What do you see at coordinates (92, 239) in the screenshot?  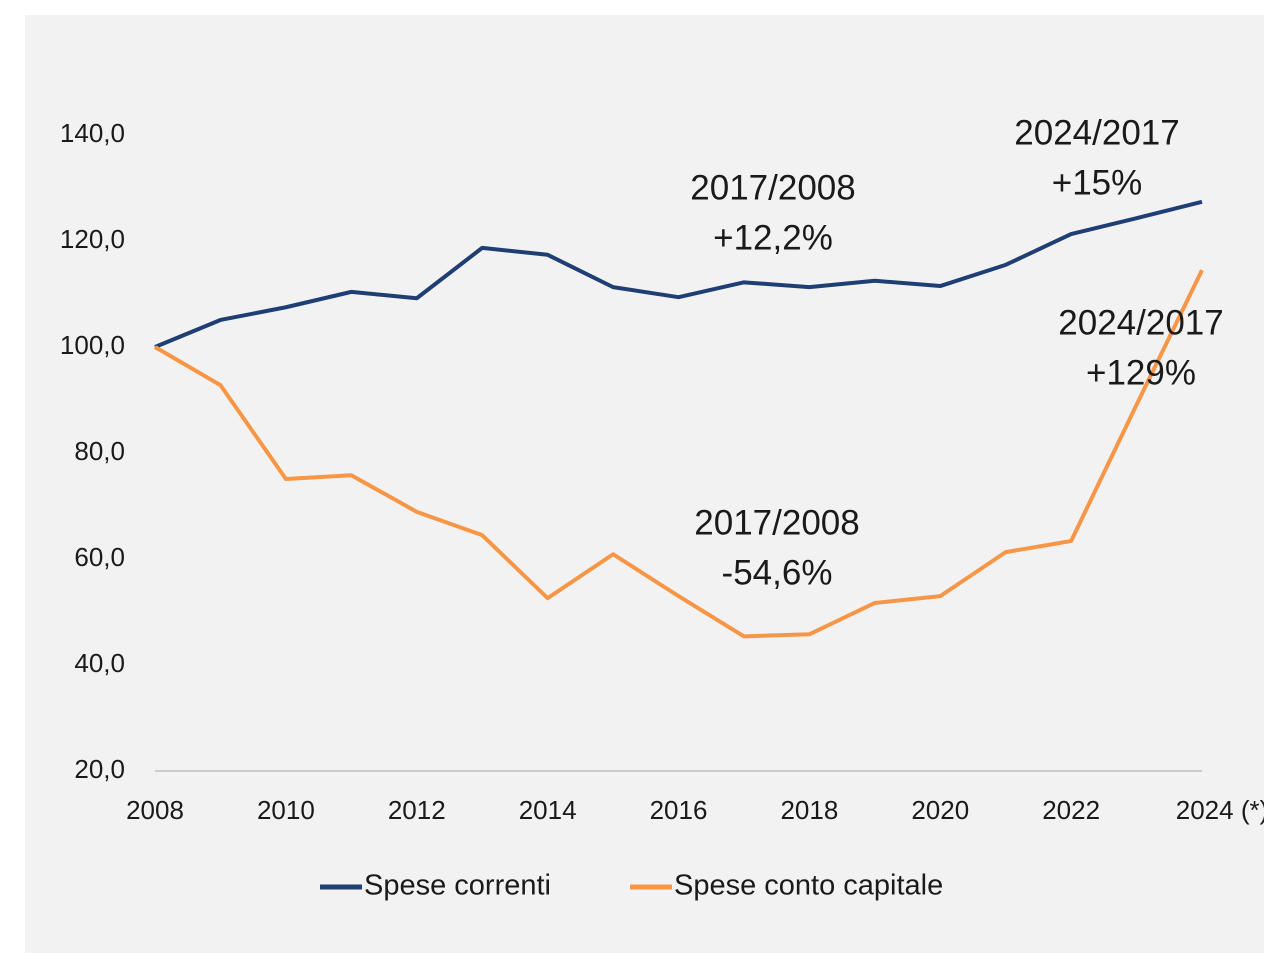 I see `y-tick-label: 120,0` at bounding box center [92, 239].